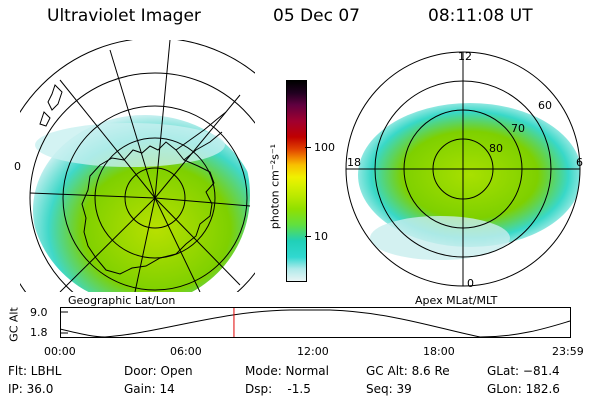 The height and width of the screenshot is (400, 600). What do you see at coordinates (518, 128) in the screenshot?
I see `mlat-70-label: 70` at bounding box center [518, 128].